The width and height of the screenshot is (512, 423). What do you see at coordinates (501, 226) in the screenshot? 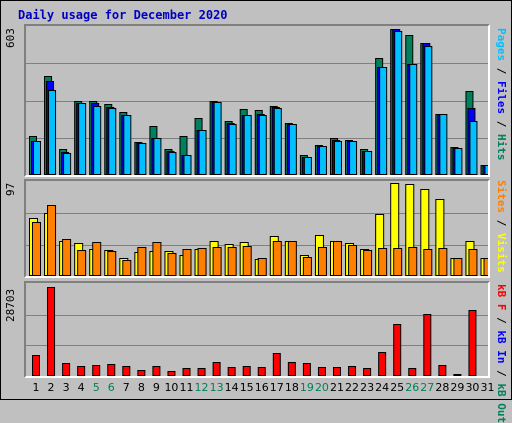
I see `mid-legend: Sites / Visits` at bounding box center [501, 226].